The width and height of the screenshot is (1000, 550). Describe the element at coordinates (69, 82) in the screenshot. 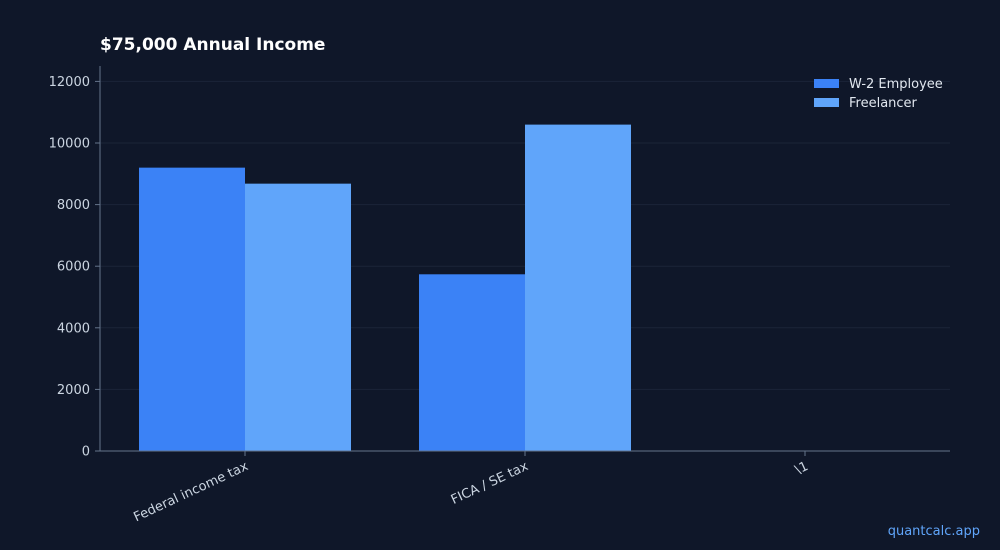

I see `y-tick-label: 12000` at that location.